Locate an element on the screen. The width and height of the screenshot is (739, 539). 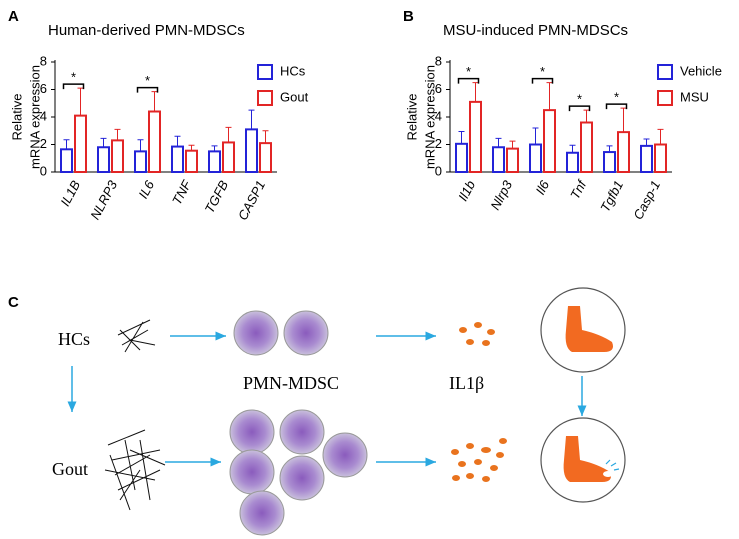
legend-label: Gout is located at coordinates (294, 96).